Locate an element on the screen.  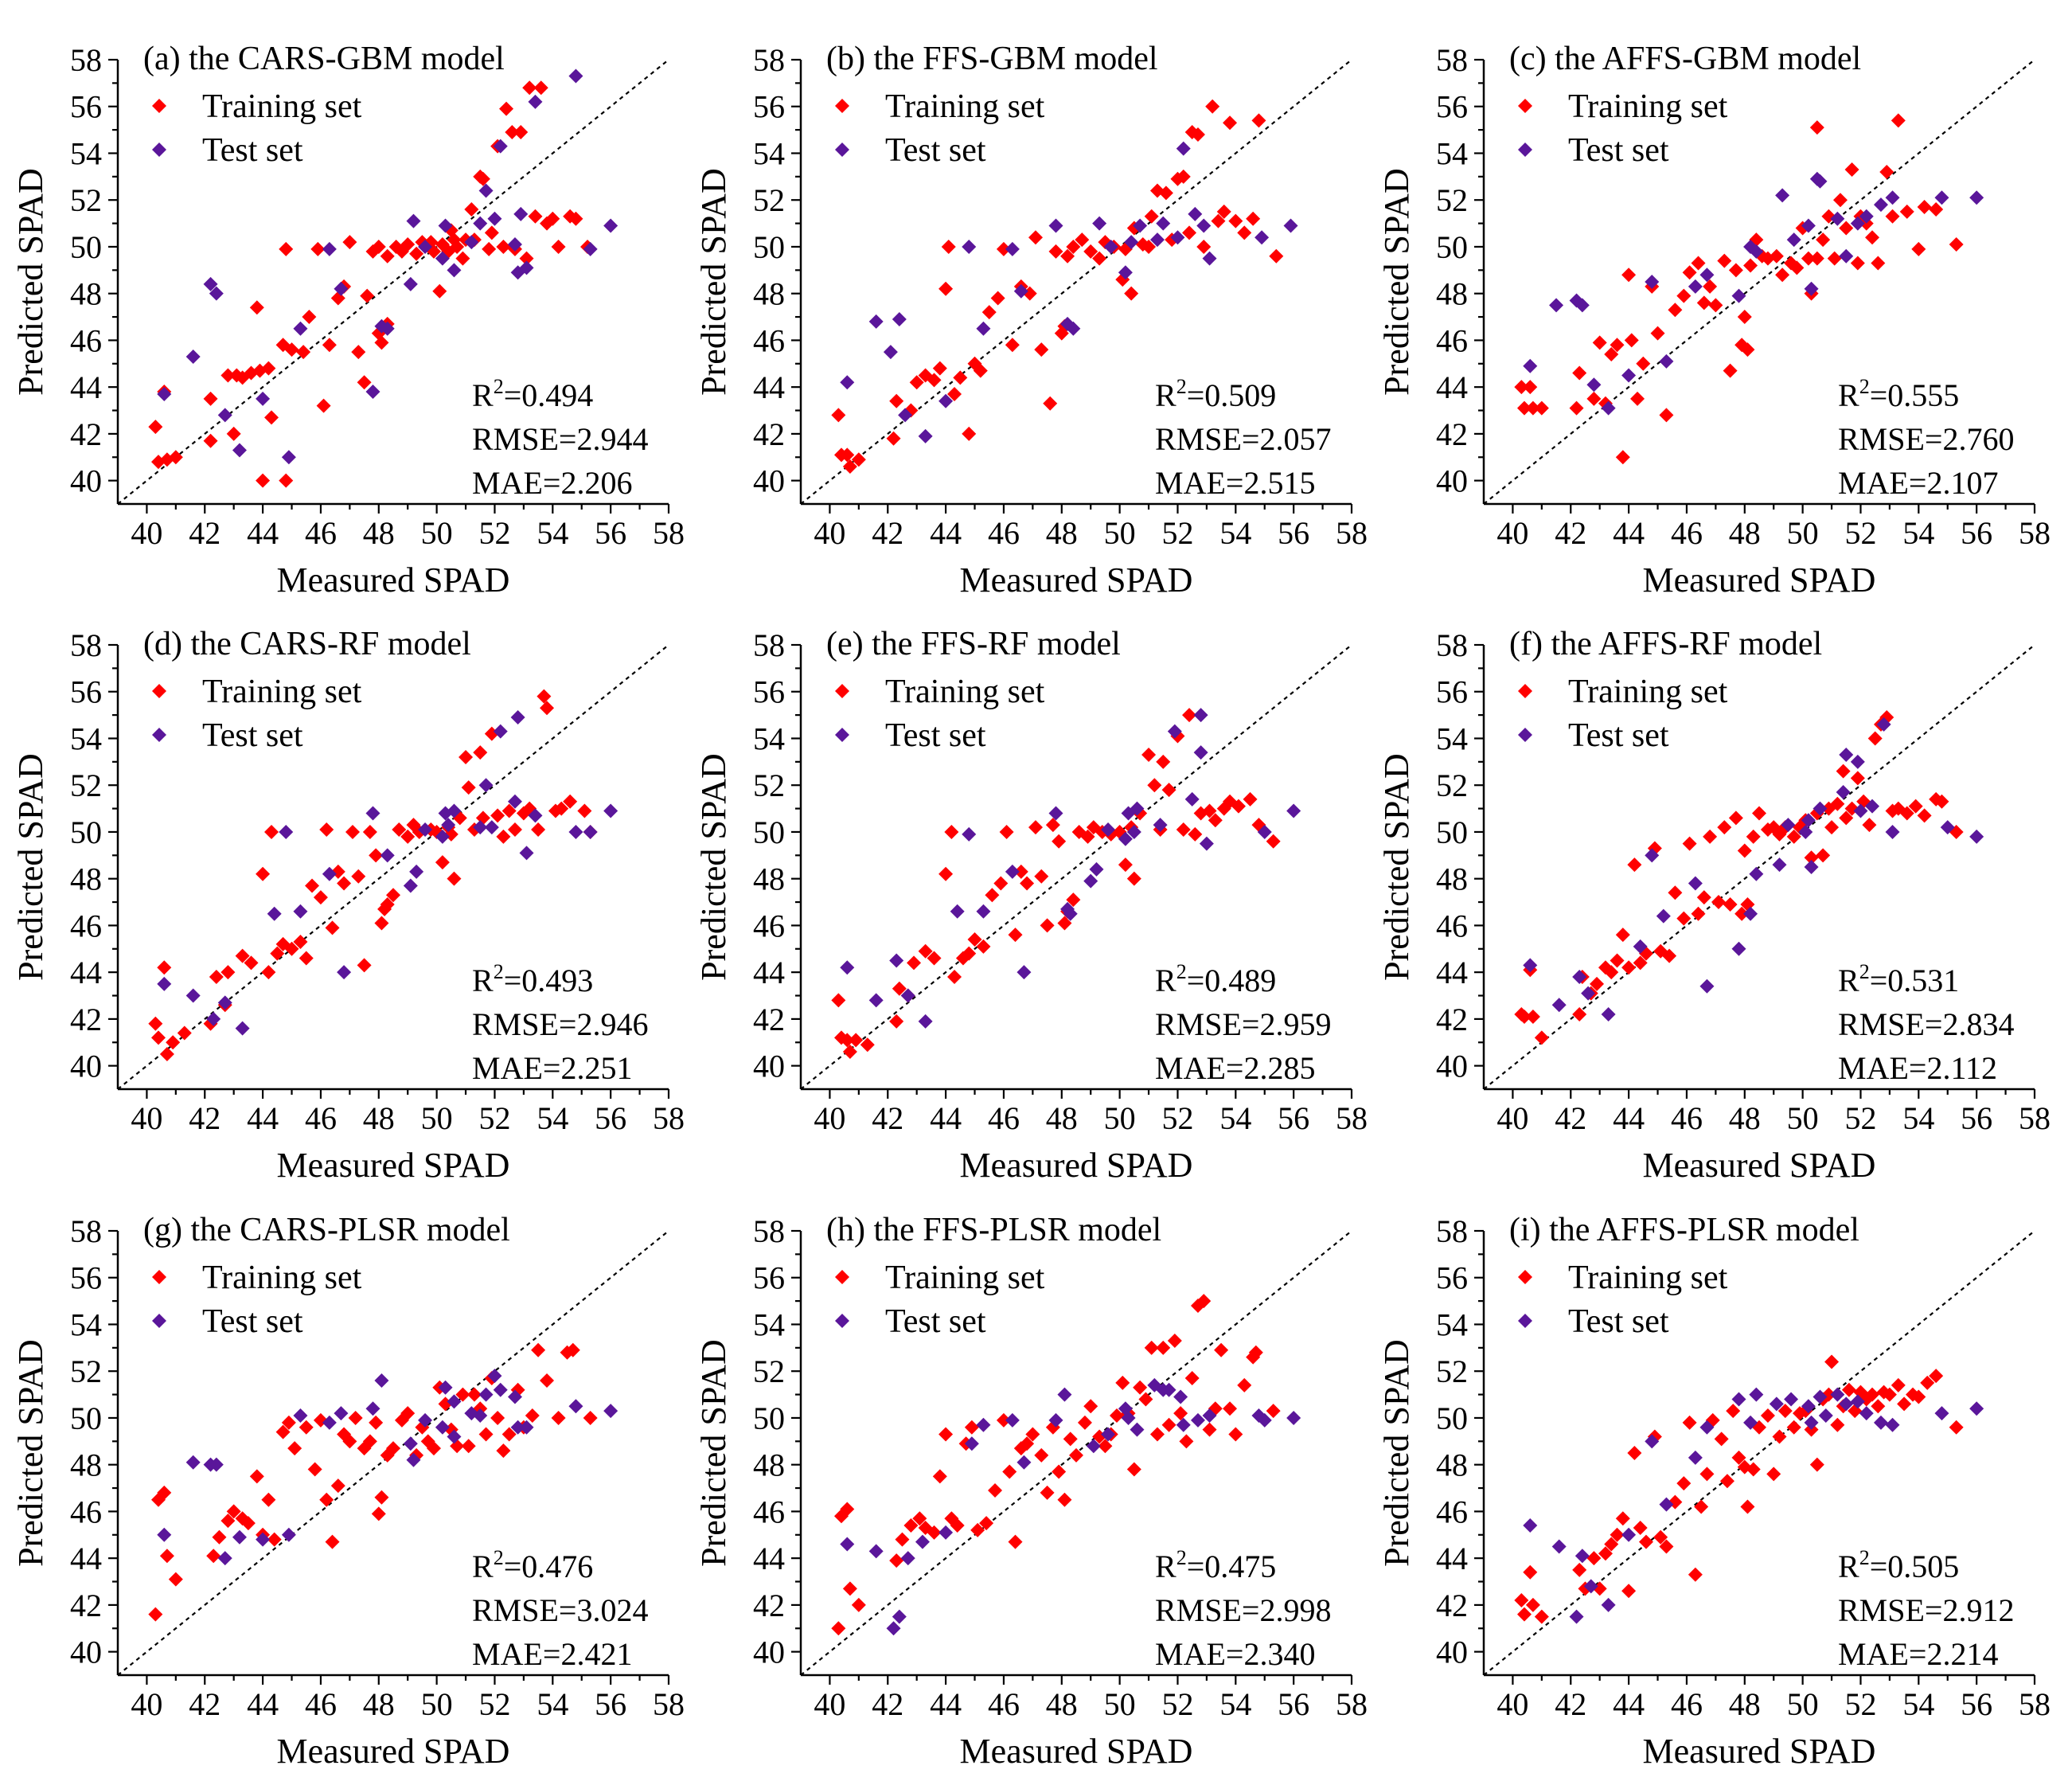
x-axis-title: Measured SPAD is located at coordinates (1759, 580).